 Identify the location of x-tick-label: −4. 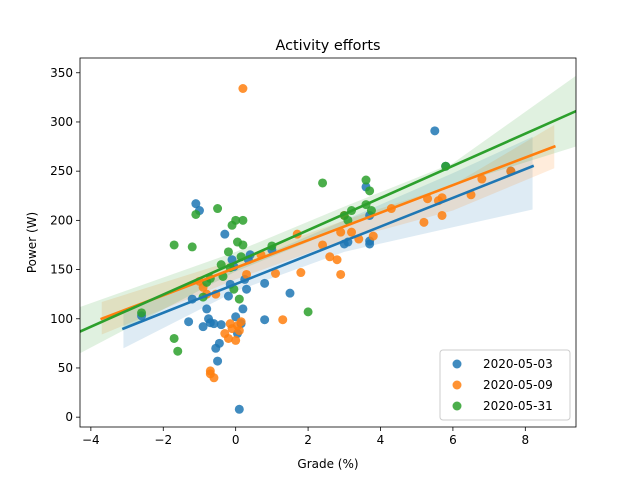
(91, 440).